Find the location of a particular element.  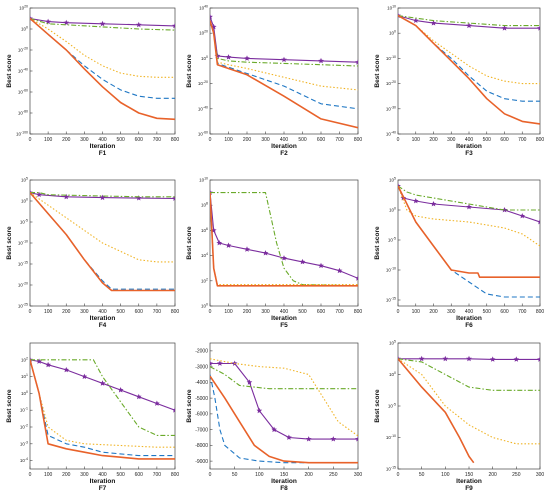

chart-title: F3 is located at coordinates (469, 153).